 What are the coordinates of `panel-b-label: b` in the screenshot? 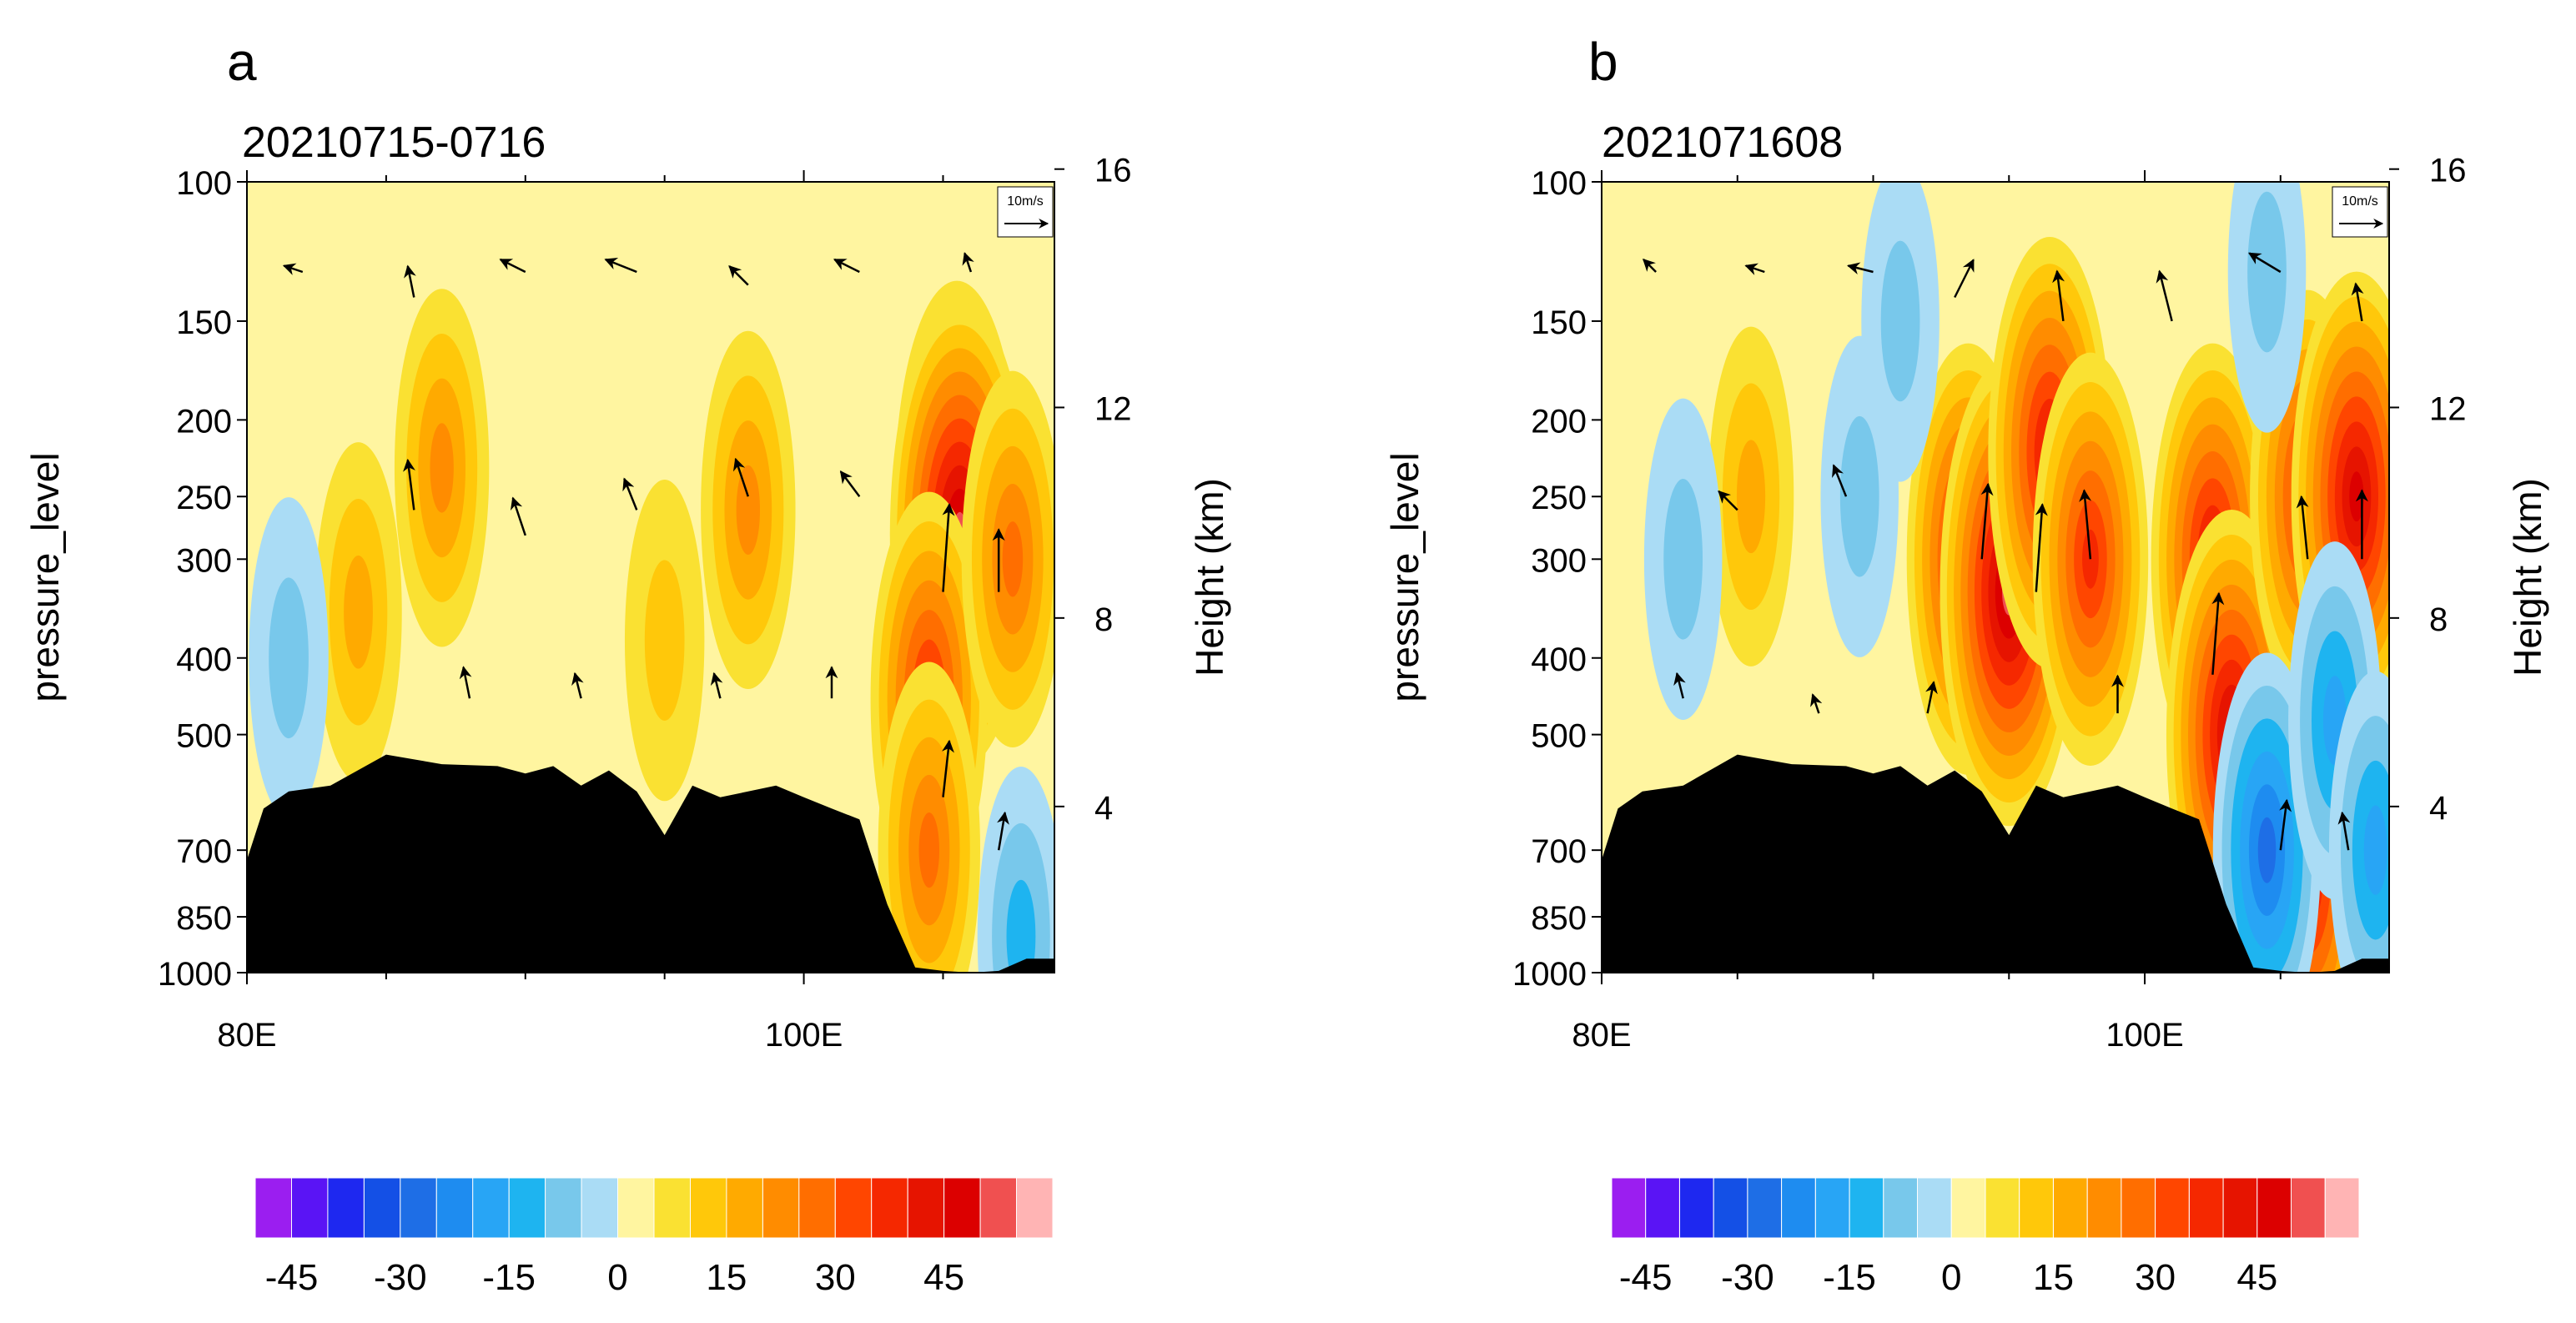 It's located at (1603, 62).